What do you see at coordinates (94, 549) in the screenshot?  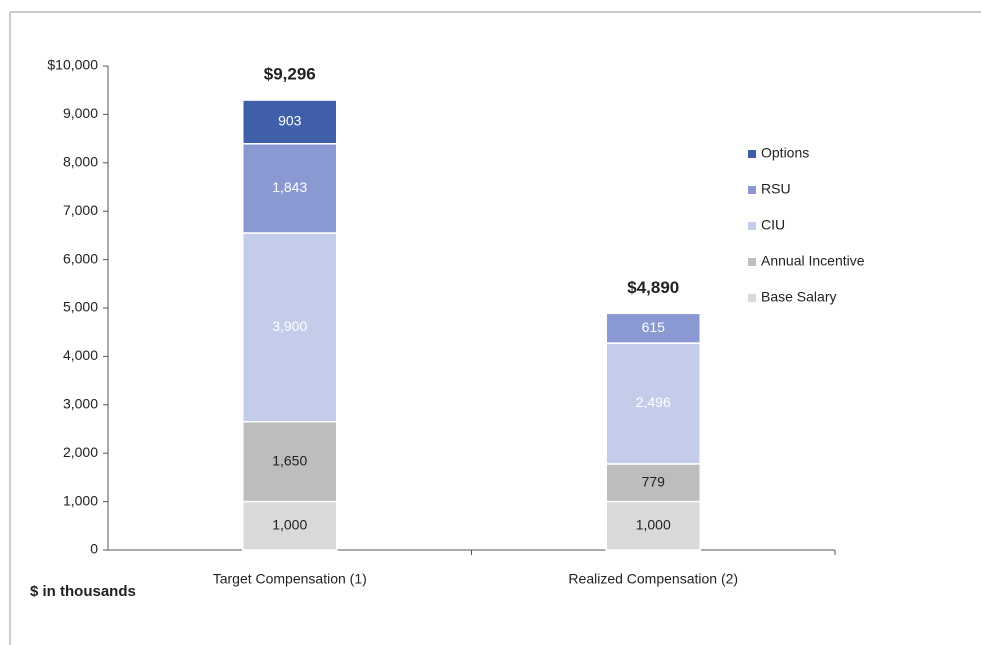 I see `y-tick-label: 0` at bounding box center [94, 549].